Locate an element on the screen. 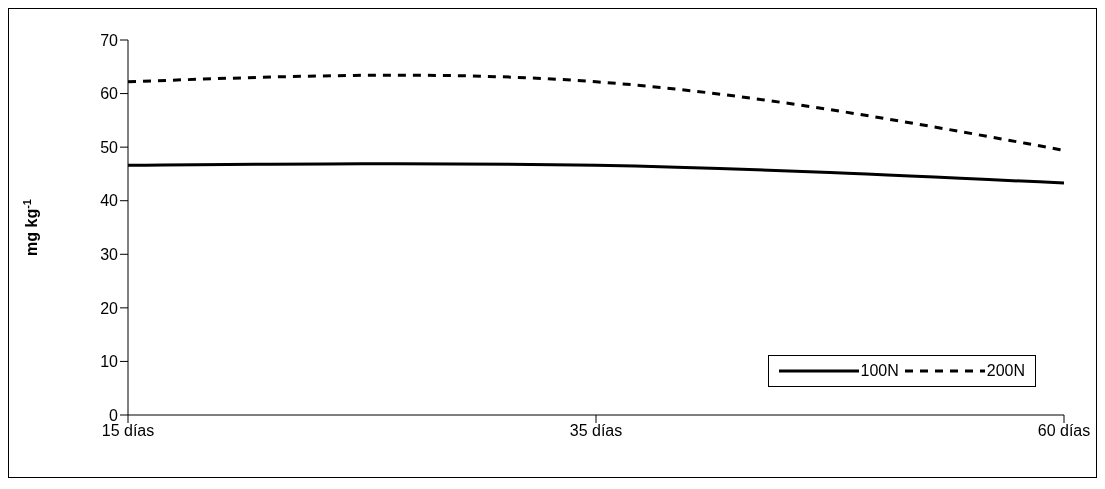 This screenshot has width=1105, height=489. y-tick-label: 0 is located at coordinates (114, 415).